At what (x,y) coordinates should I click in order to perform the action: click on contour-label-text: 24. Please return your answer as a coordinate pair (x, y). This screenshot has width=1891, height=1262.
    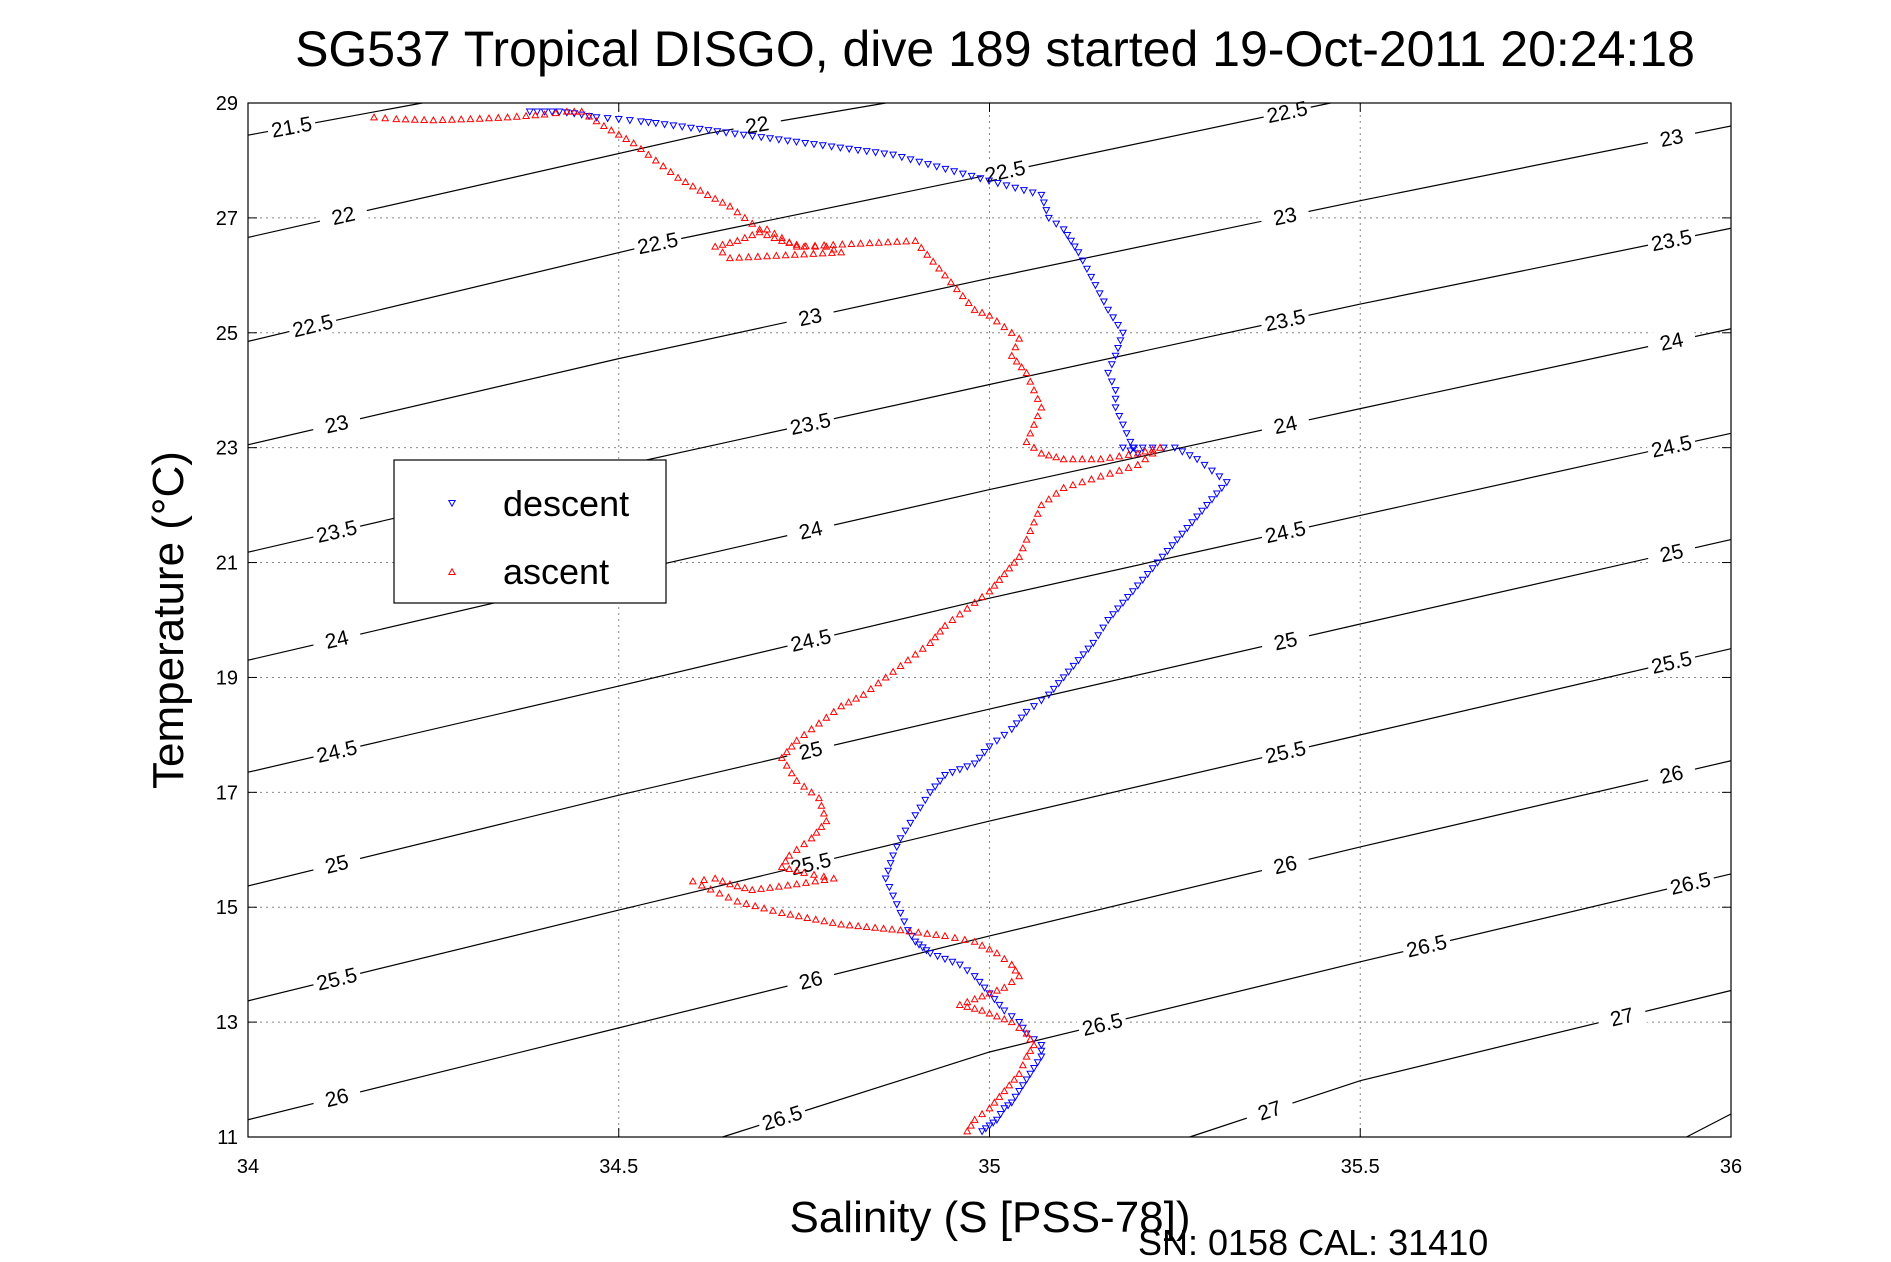
    Looking at the image, I should click on (1672, 341).